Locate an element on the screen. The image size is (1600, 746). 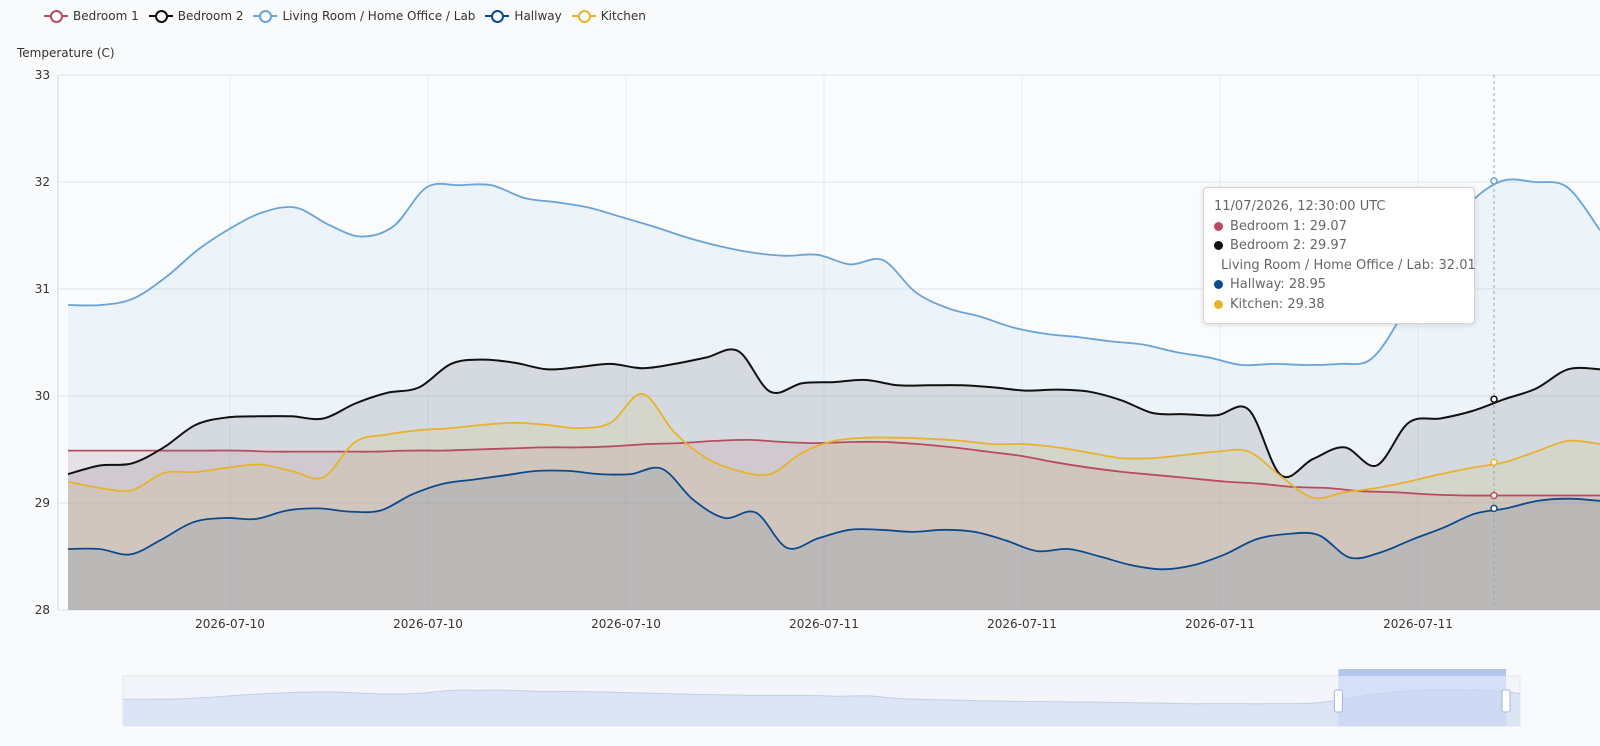
data-zoom-selection is located at coordinates (1422, 701).